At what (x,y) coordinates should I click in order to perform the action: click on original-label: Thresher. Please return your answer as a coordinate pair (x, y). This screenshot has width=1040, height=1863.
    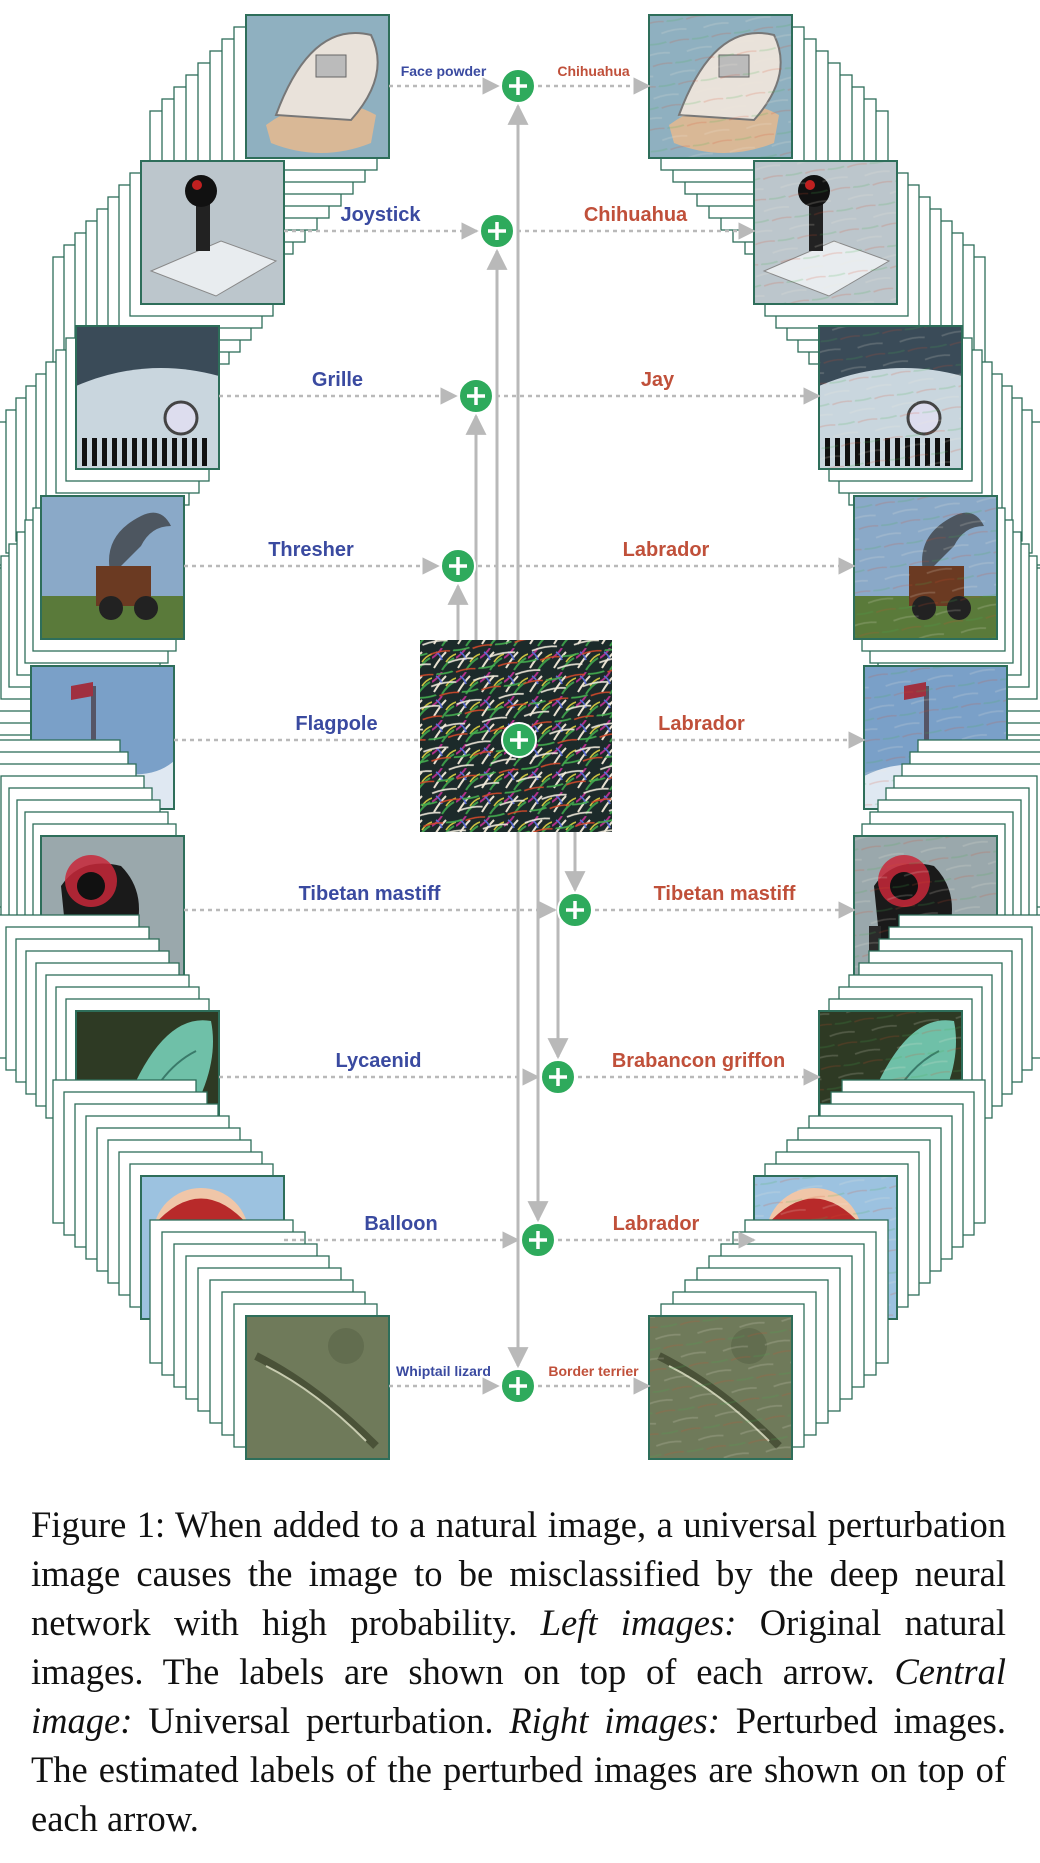
    Looking at the image, I should click on (311, 550).